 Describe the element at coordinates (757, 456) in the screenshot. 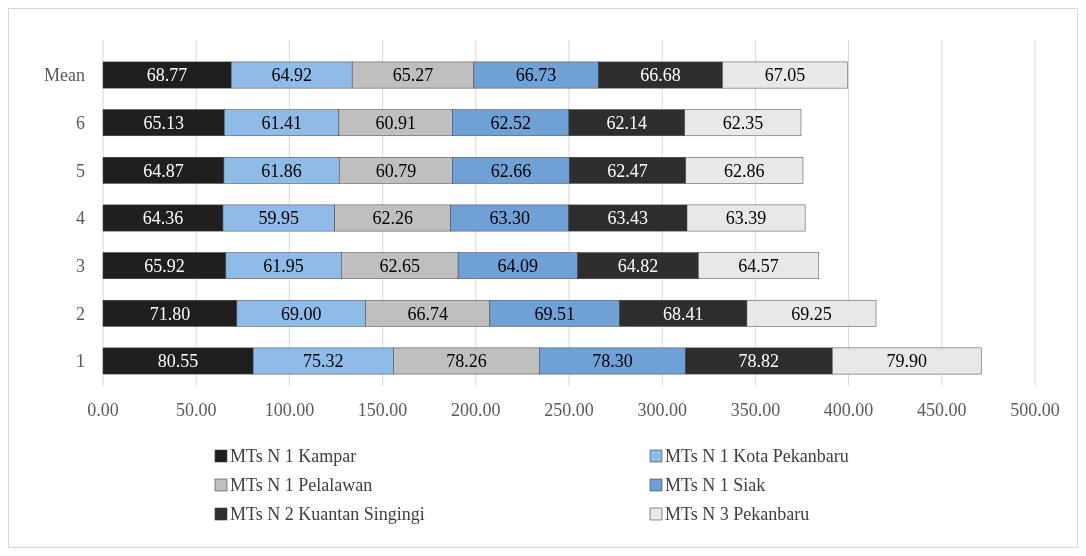

I see `legend-label: MTs N 1 Kota Pekanbaru` at that location.